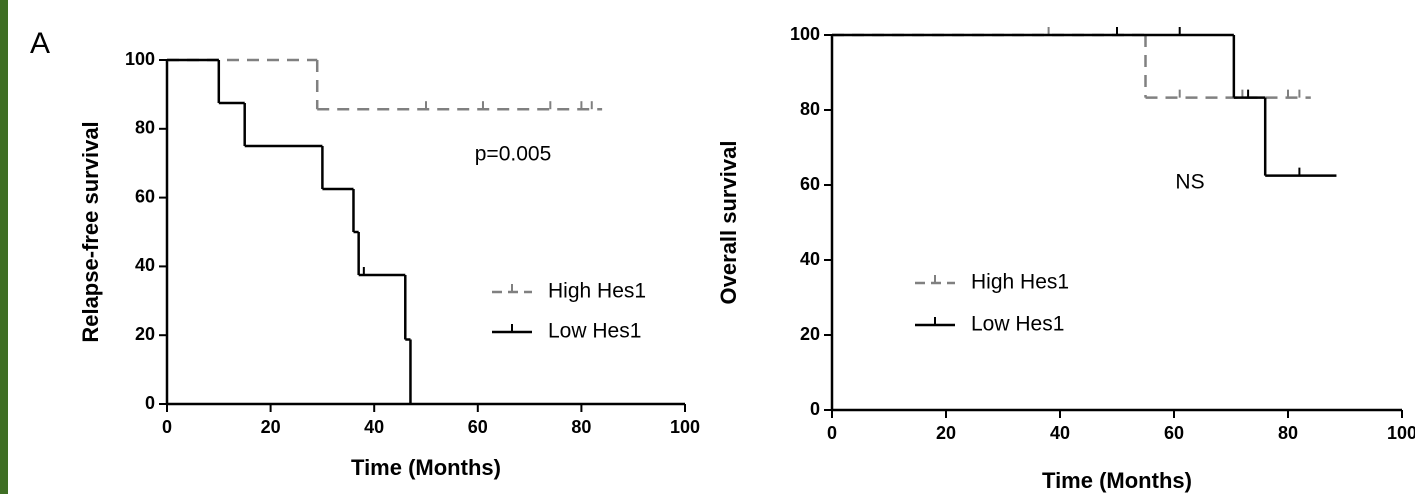  What do you see at coordinates (728, 223) in the screenshot?
I see `y-axis-label: Overall survival` at bounding box center [728, 223].